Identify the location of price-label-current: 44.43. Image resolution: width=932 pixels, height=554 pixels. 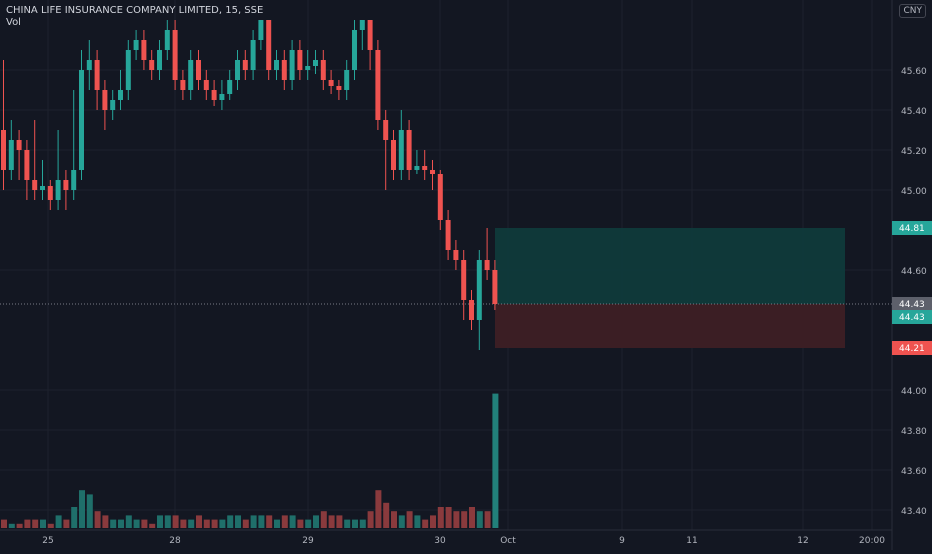
(912, 305).